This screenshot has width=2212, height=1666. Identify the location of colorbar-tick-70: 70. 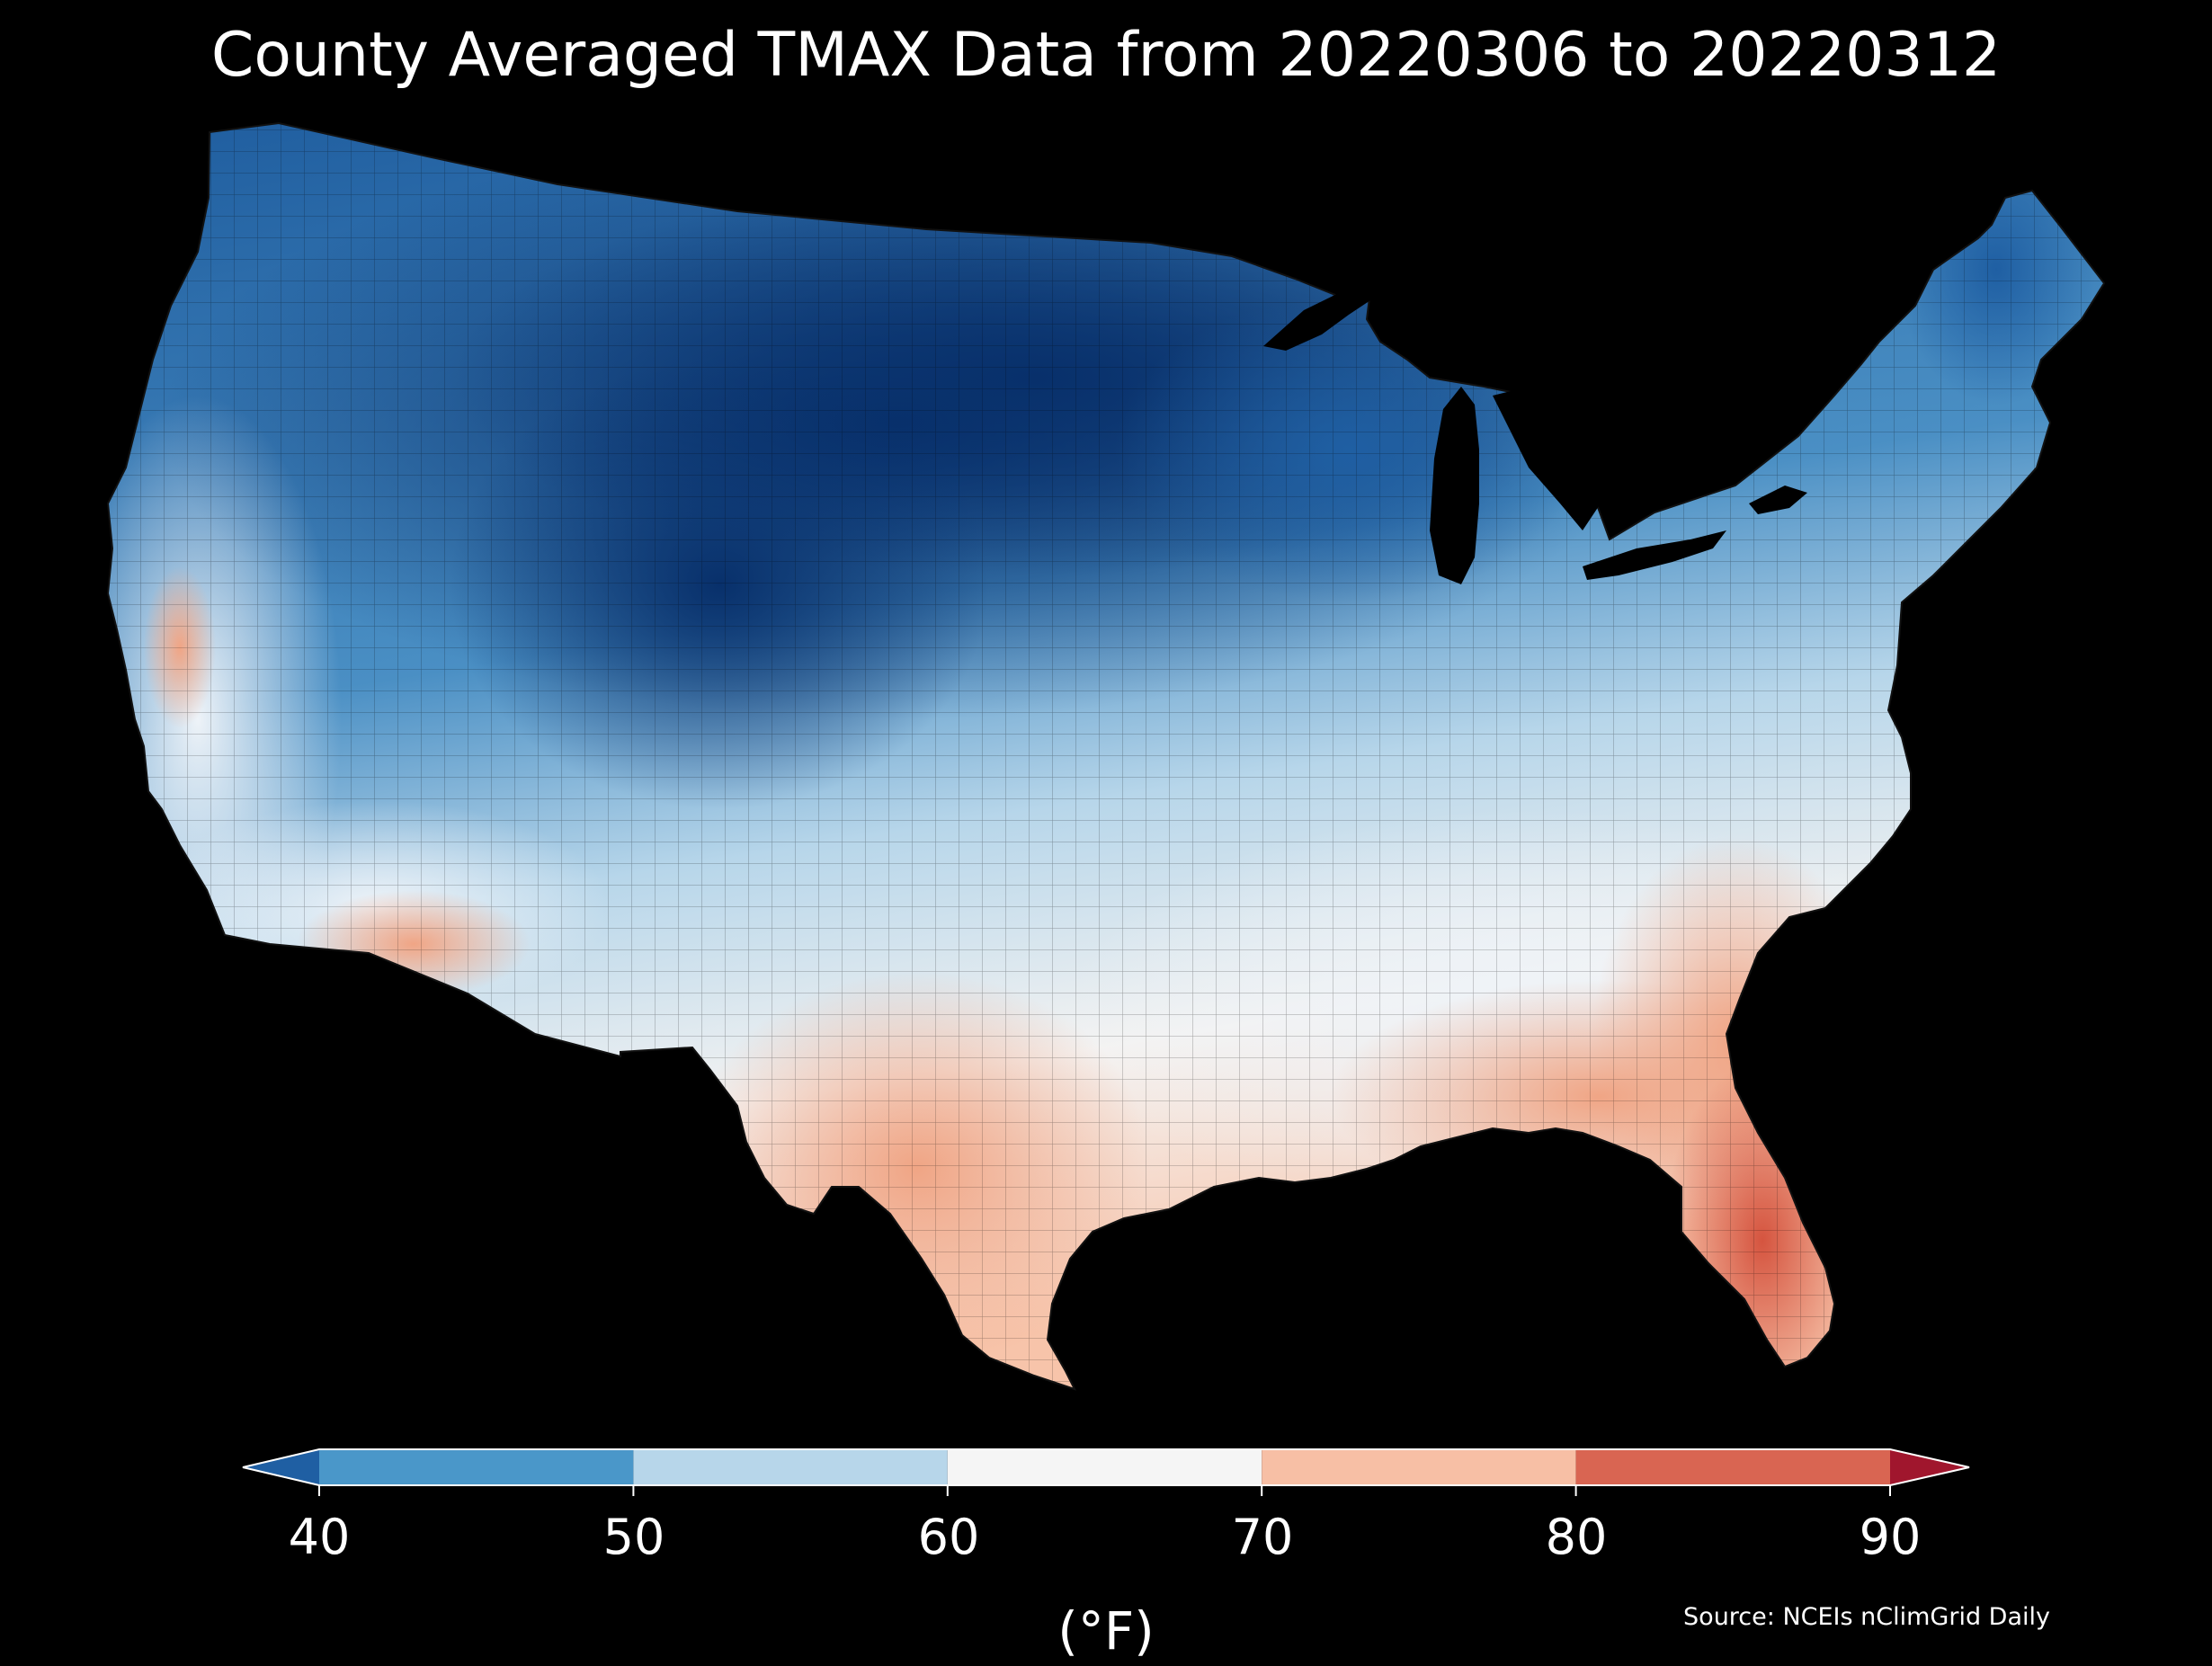
(1262, 1537).